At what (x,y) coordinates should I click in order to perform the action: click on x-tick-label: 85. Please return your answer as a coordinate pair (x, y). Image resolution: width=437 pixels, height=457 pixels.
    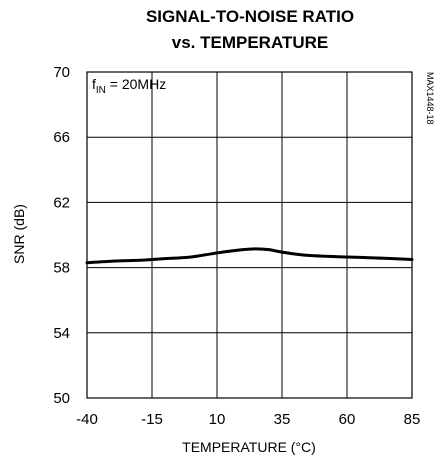
    Looking at the image, I should click on (412, 419).